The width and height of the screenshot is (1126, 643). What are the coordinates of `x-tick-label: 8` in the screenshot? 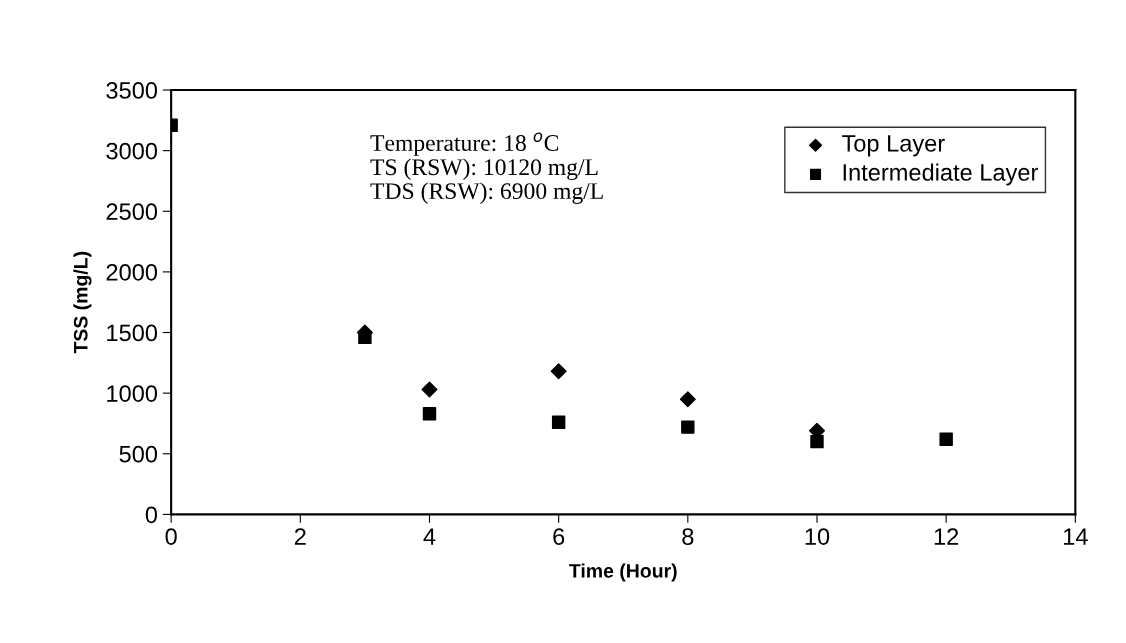 It's located at (688, 536).